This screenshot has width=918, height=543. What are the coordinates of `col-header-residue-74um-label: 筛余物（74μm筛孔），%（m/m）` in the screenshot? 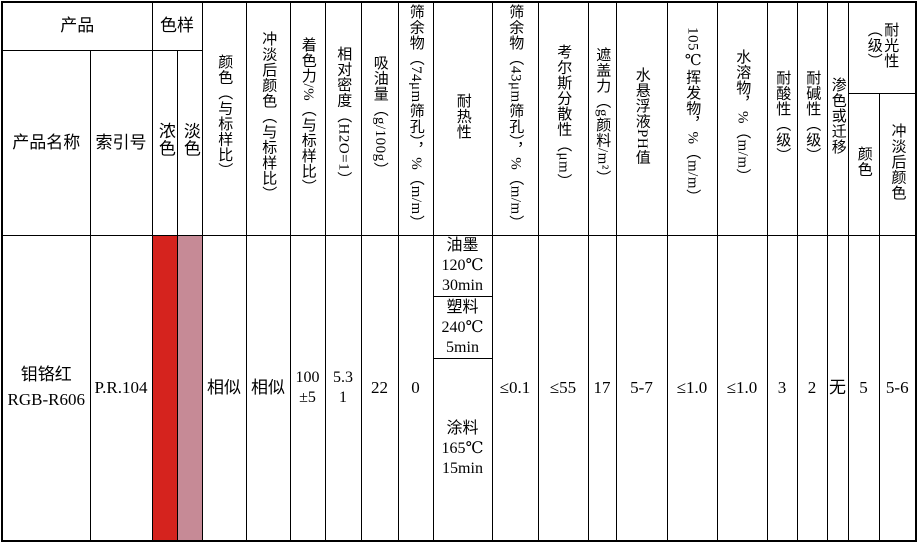 It's located at (415, 117).